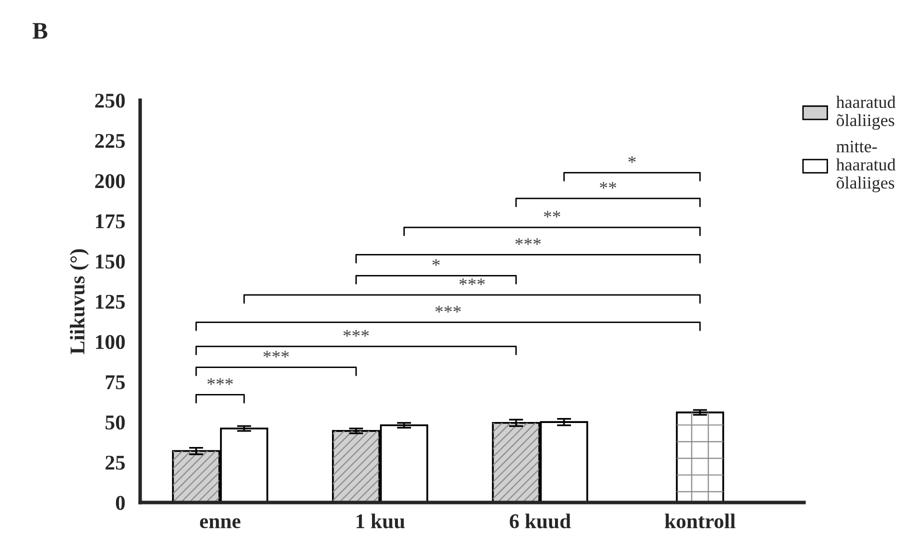 This screenshot has width=922, height=551. Describe the element at coordinates (115, 463) in the screenshot. I see `y-tick-label: 25` at that location.